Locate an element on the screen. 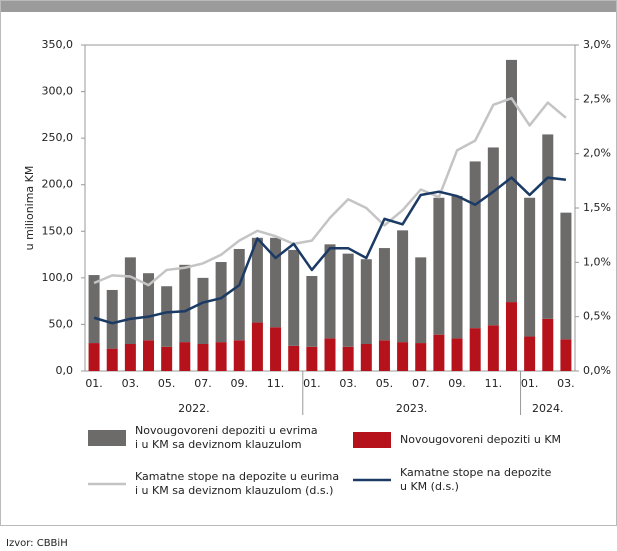 The height and width of the screenshot is (551, 617). y2-tick-label: 2,0% is located at coordinates (597, 153).